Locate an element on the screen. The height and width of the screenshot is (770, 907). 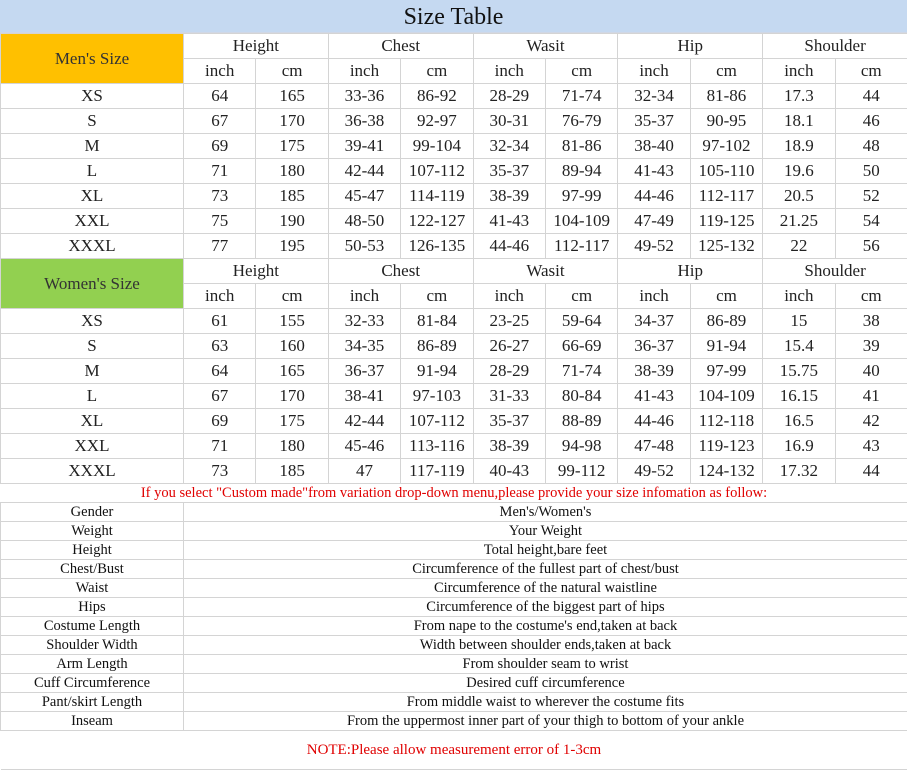
size-value: 80-84 is located at coordinates (581, 396).